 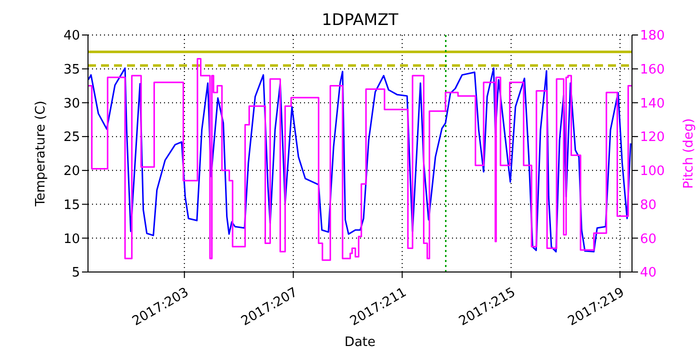 What do you see at coordinates (648, 205) in the screenshot?
I see `y2-tick-label: 80` at bounding box center [648, 205].